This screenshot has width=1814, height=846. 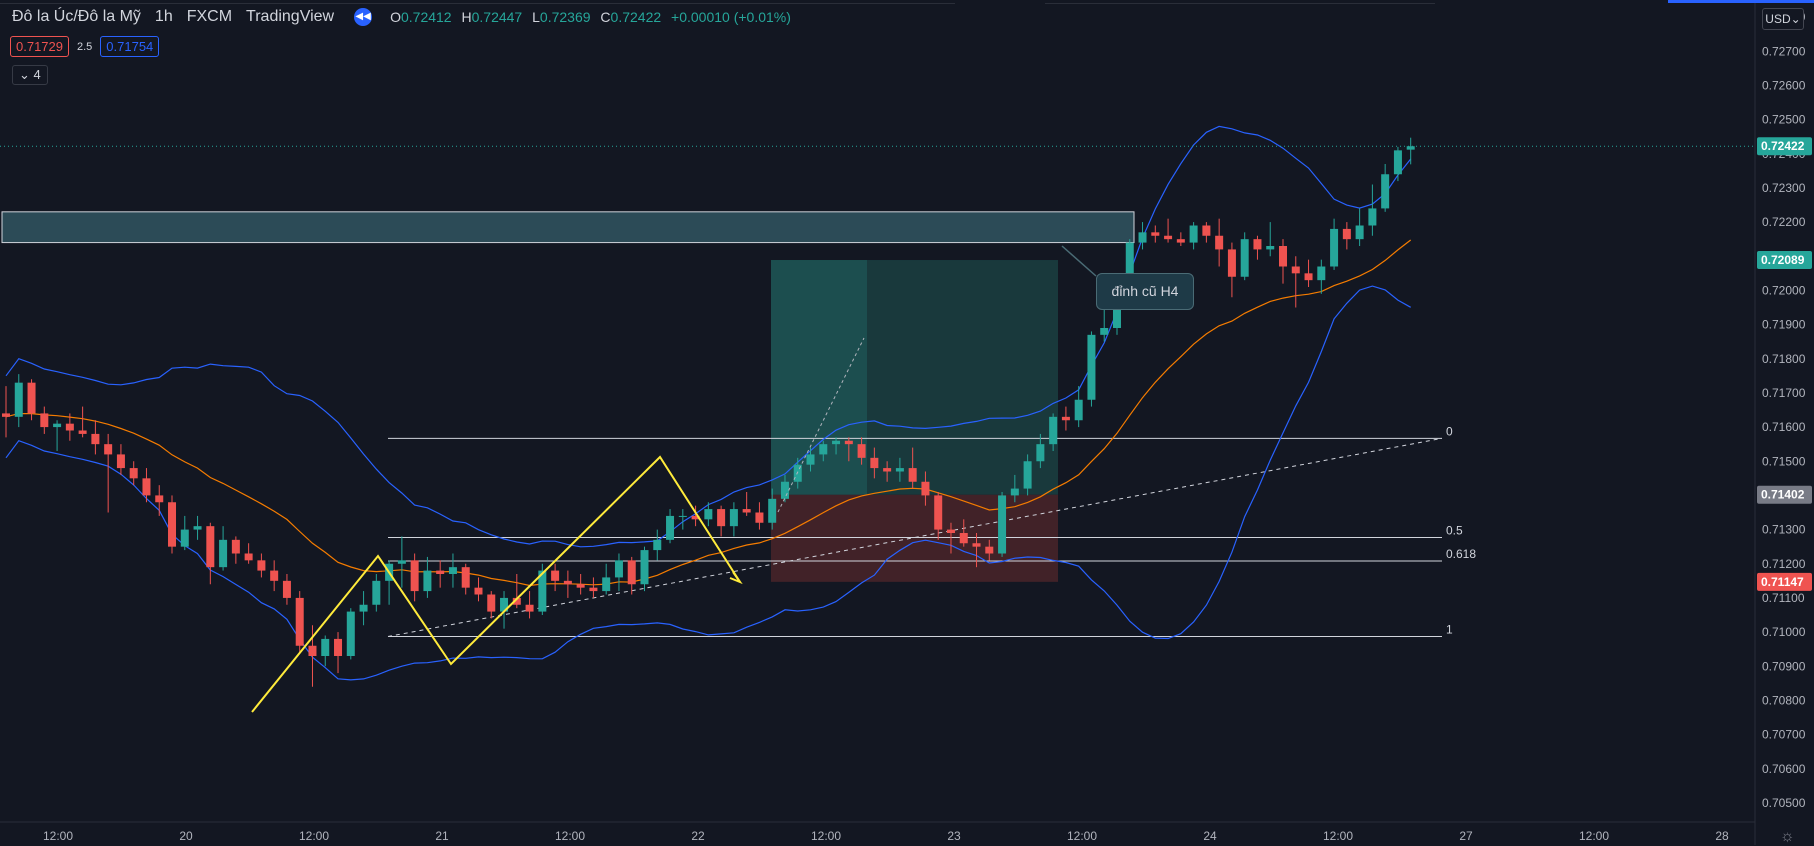 What do you see at coordinates (636, 17) in the screenshot?
I see `close-value: 0.72422` at bounding box center [636, 17].